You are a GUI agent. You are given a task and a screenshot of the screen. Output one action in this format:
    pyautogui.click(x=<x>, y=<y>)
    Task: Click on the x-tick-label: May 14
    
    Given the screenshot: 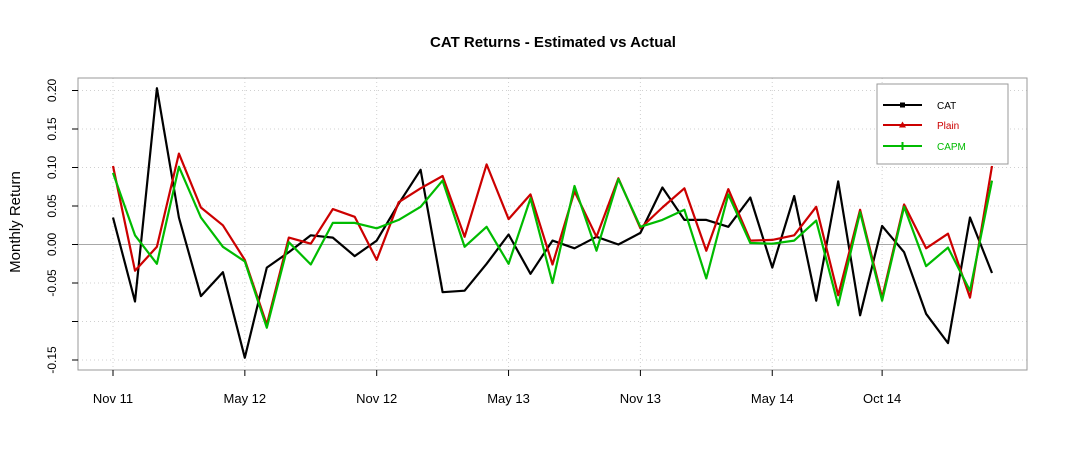 What is the action you would take?
    pyautogui.click(x=772, y=398)
    